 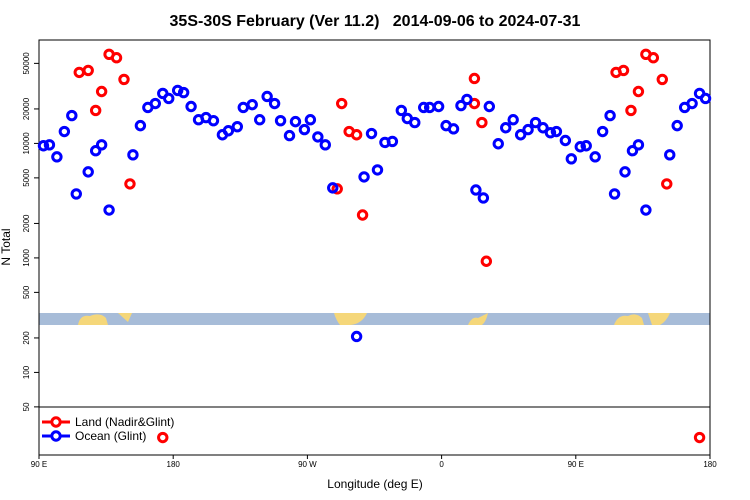 I want to click on y-tick-label: 5000, so click(x=26, y=177).